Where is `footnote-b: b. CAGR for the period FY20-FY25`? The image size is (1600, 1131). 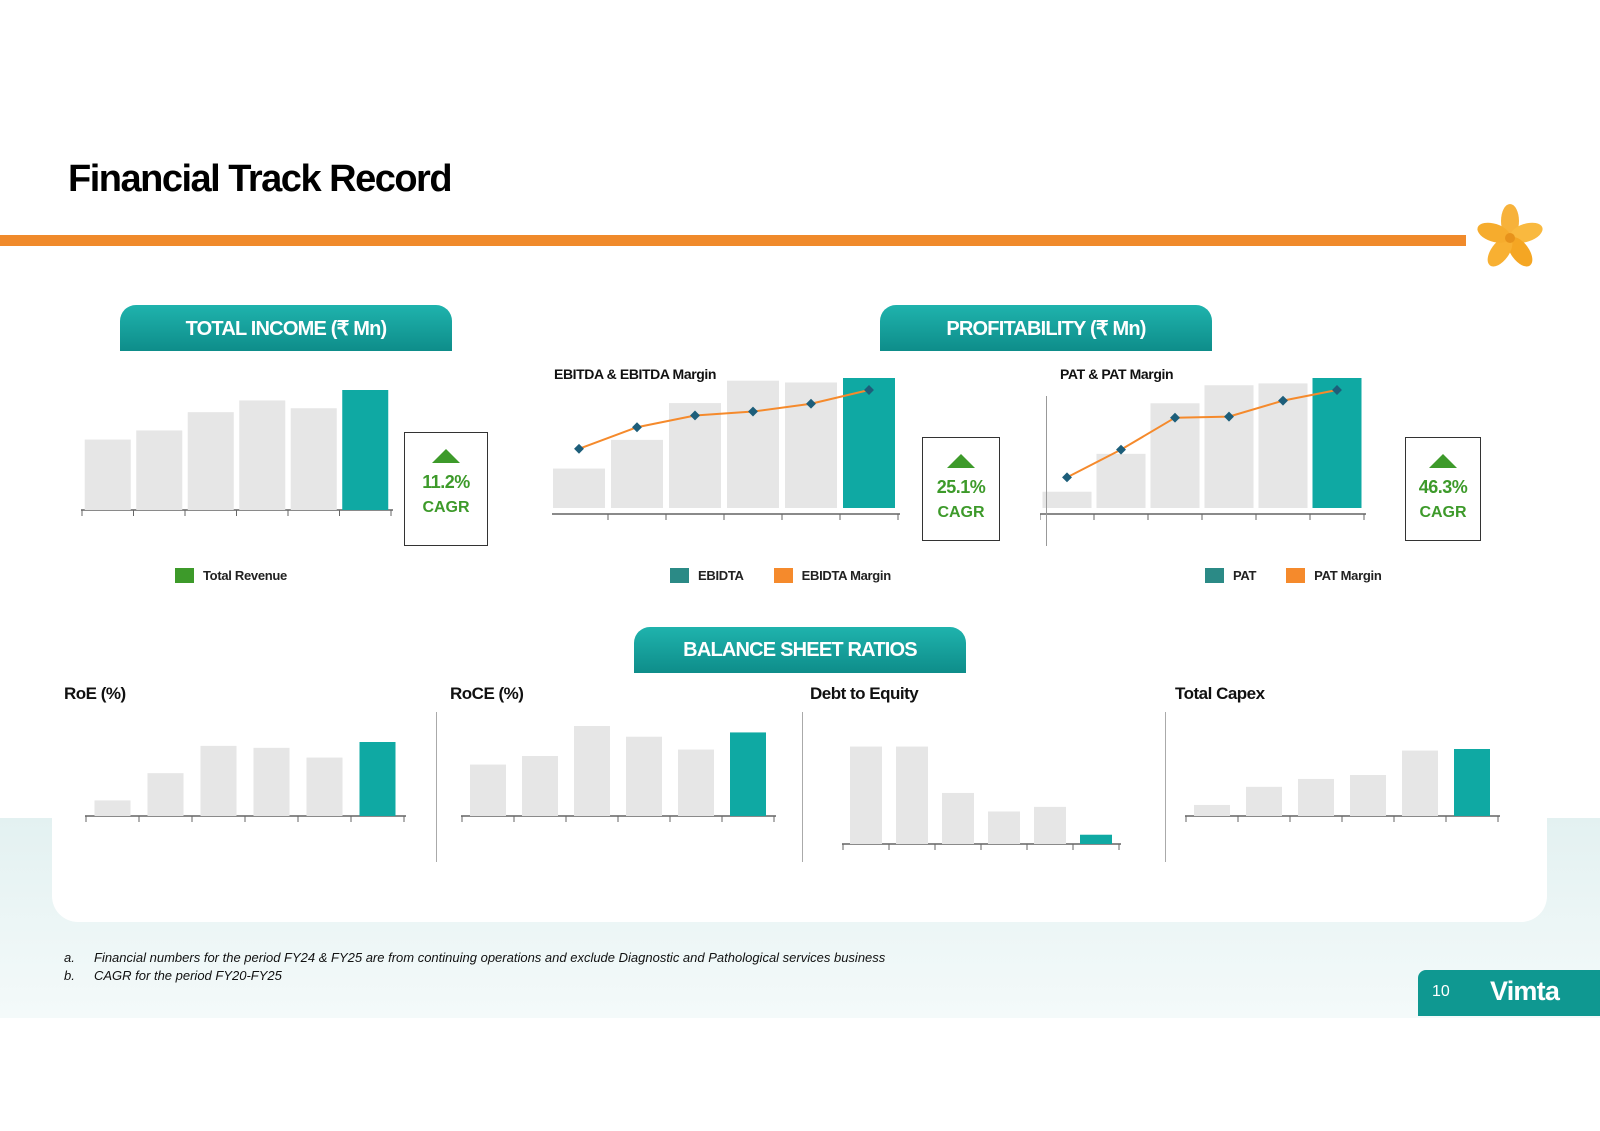
footnote-b: b. CAGR for the period FY20-FY25 is located at coordinates (173, 975).